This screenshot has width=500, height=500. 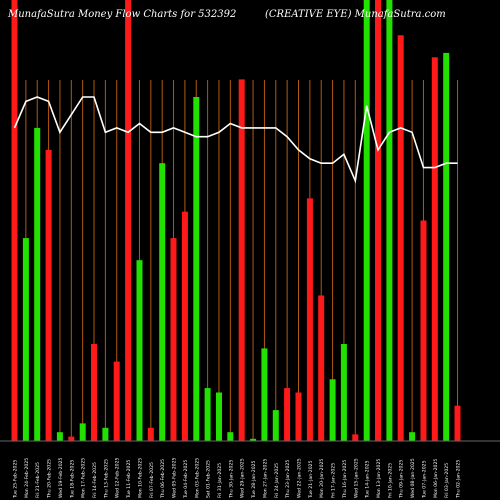 I want to click on x-tick-label: Fri 17-Jan-2025, so click(x=334, y=480).